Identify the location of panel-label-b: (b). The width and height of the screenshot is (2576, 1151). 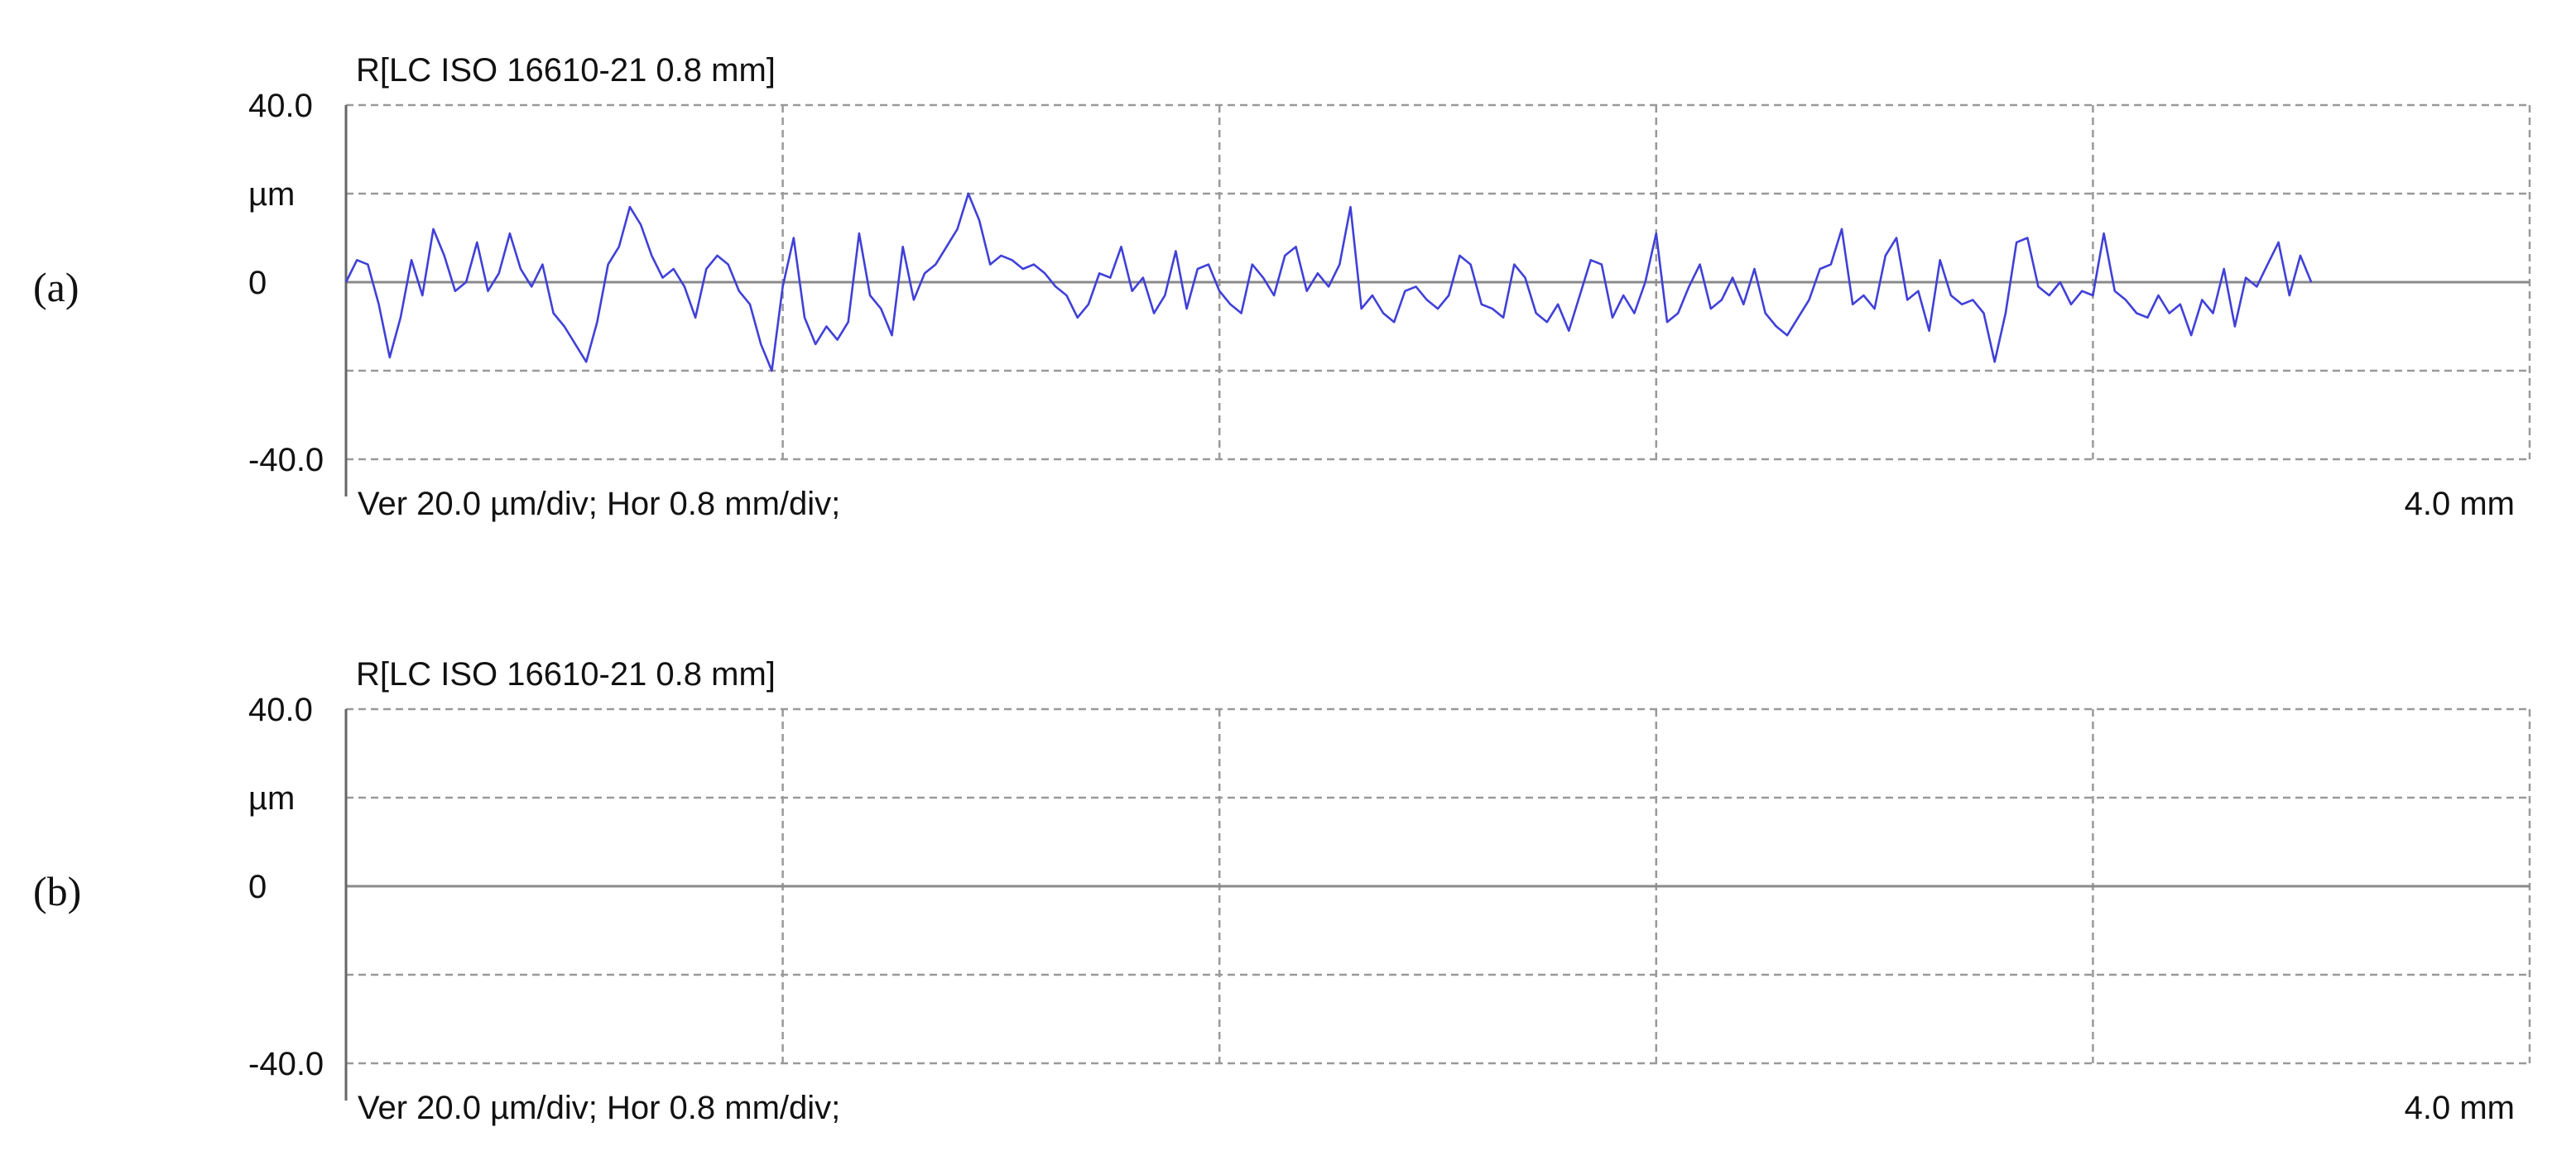
(57, 891).